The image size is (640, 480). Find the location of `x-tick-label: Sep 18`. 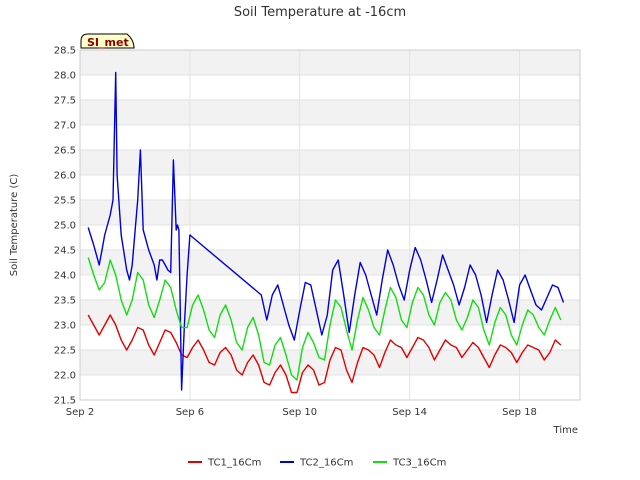

x-tick-label: Sep 18 is located at coordinates (519, 412).